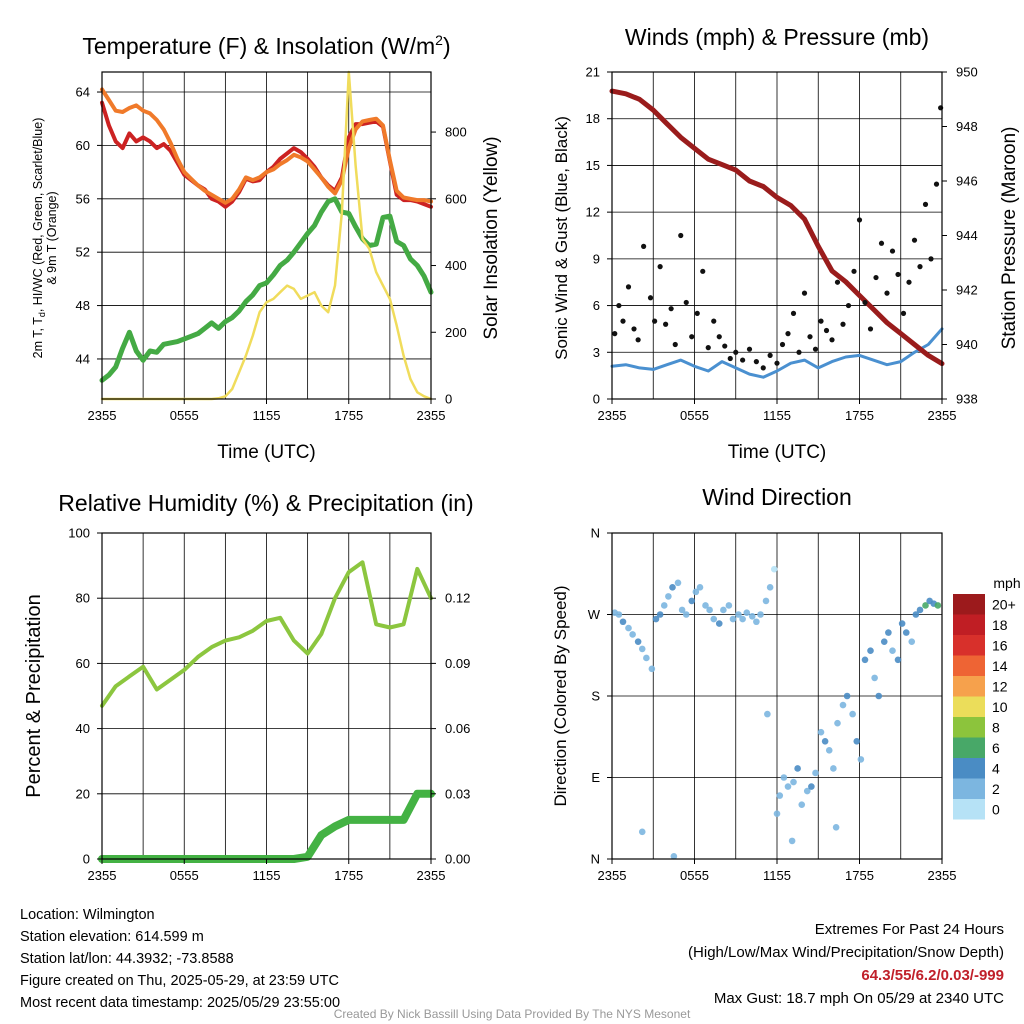  Describe the element at coordinates (34, 695) in the screenshot. I see `y-axis-label: Percent & Precipitation` at that location.